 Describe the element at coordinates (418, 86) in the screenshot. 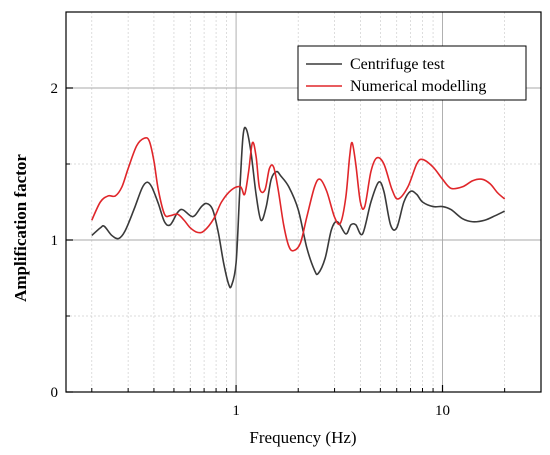

I see `legend-label-numerical-modelling: Numerical modelling` at that location.